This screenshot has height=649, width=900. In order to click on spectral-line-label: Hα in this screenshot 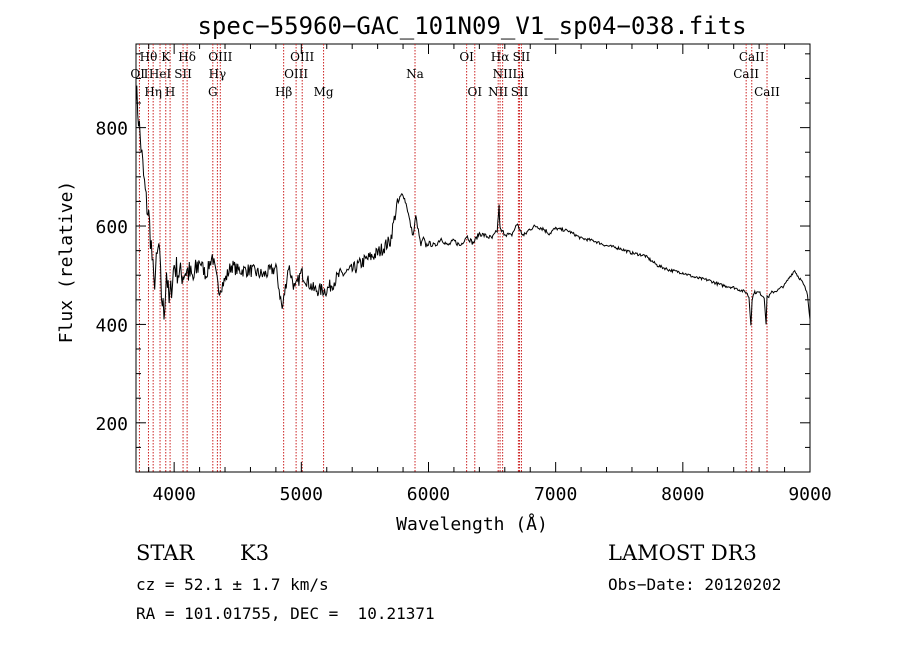, I will do `click(500, 57)`.